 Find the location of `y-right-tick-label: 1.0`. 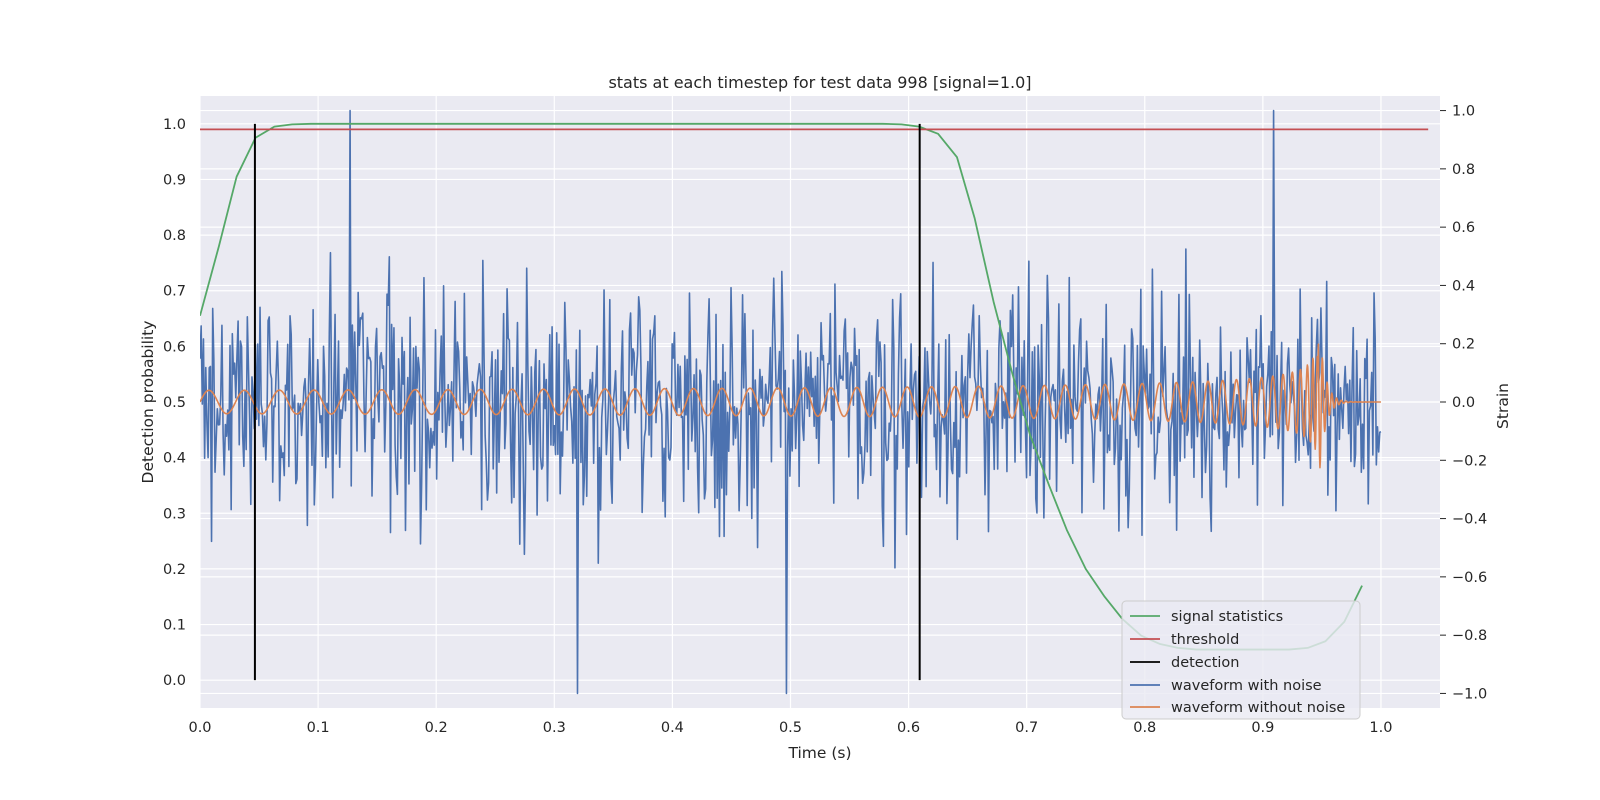

y-right-tick-label: 1.0 is located at coordinates (1463, 112).